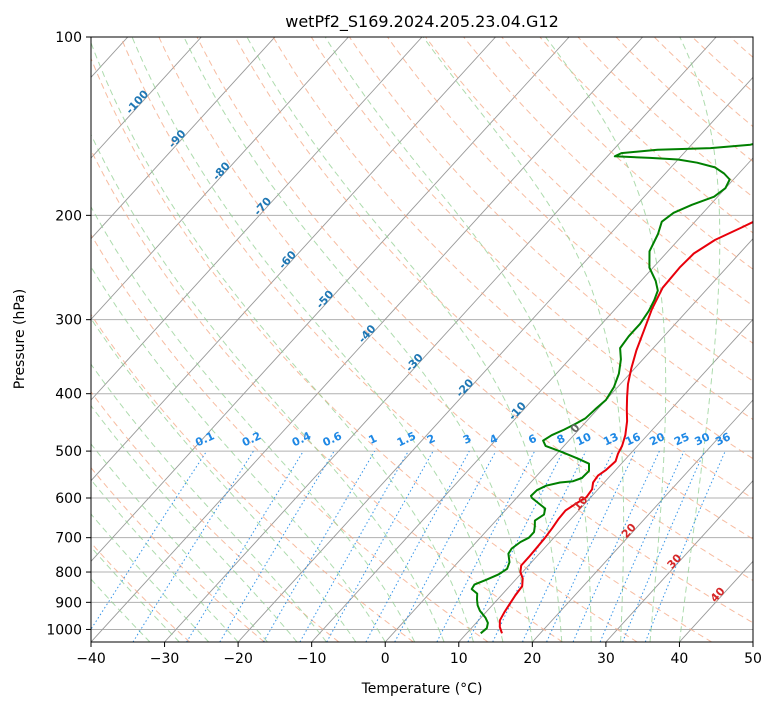 The height and width of the screenshot is (708, 775). I want to click on x-tick-label: −40, so click(91, 659).